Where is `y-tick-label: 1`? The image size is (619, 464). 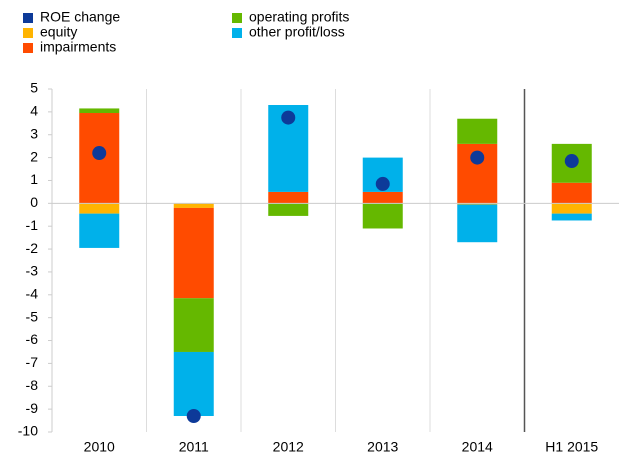
y-tick-label: 1 is located at coordinates (34, 179).